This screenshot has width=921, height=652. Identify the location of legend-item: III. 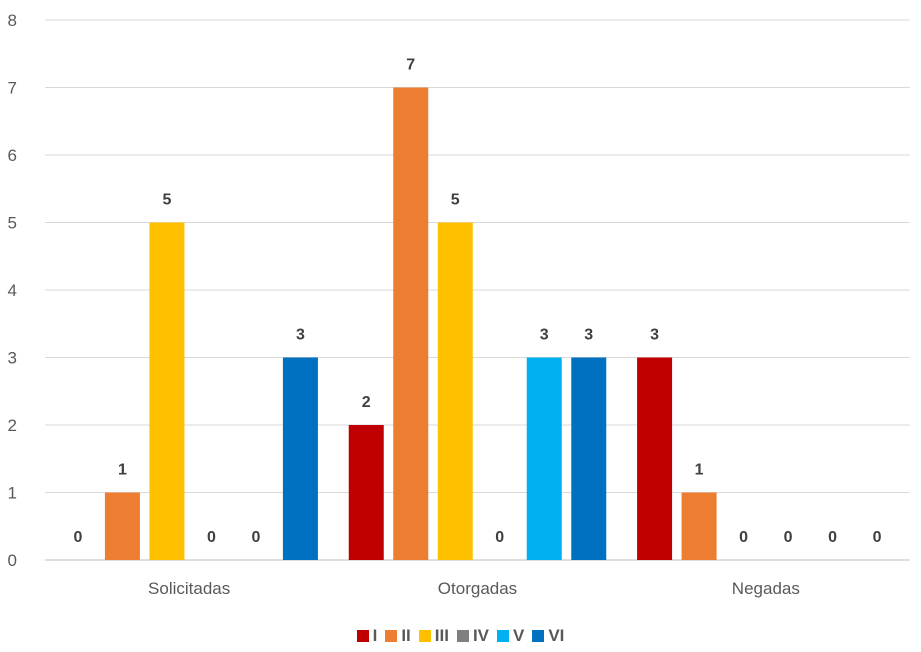
(433, 636).